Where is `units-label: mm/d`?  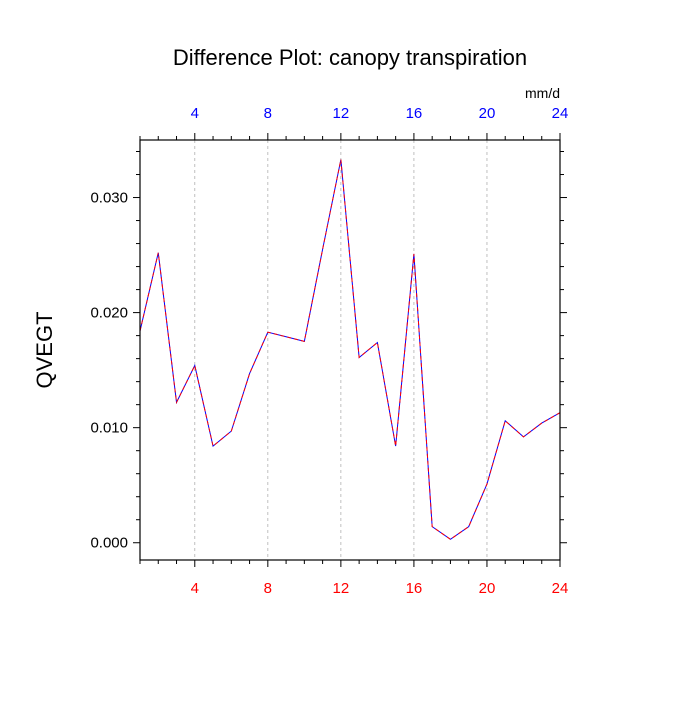
units-label: mm/d is located at coordinates (542, 93).